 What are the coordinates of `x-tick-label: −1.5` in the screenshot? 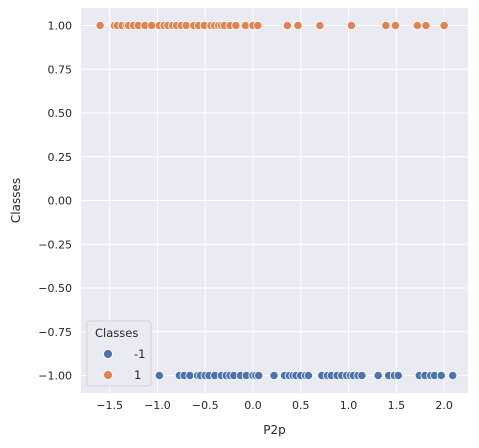 It's located at (109, 405).